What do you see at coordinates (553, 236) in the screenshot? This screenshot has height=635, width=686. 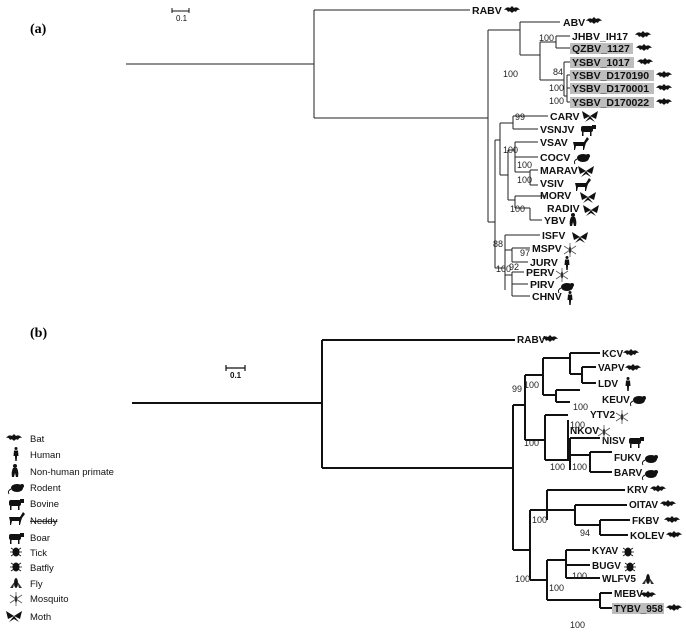 I see `taxon: ISFV` at bounding box center [553, 236].